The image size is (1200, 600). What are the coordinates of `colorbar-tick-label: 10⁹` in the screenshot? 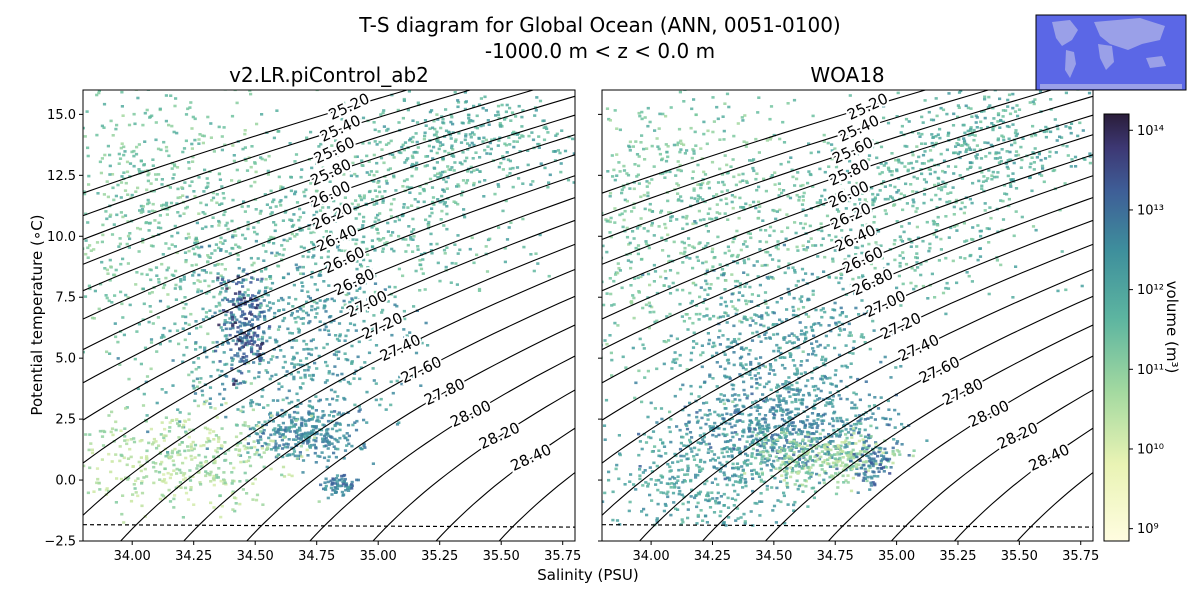 It's located at (1148, 529).